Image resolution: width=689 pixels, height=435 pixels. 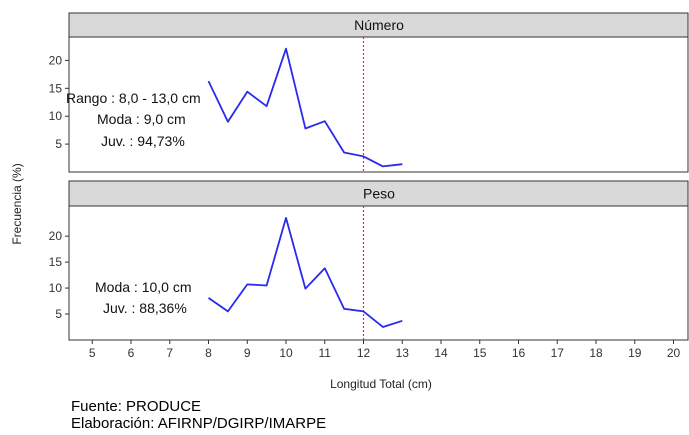 I want to click on x-tick-label: 17, so click(x=558, y=353).